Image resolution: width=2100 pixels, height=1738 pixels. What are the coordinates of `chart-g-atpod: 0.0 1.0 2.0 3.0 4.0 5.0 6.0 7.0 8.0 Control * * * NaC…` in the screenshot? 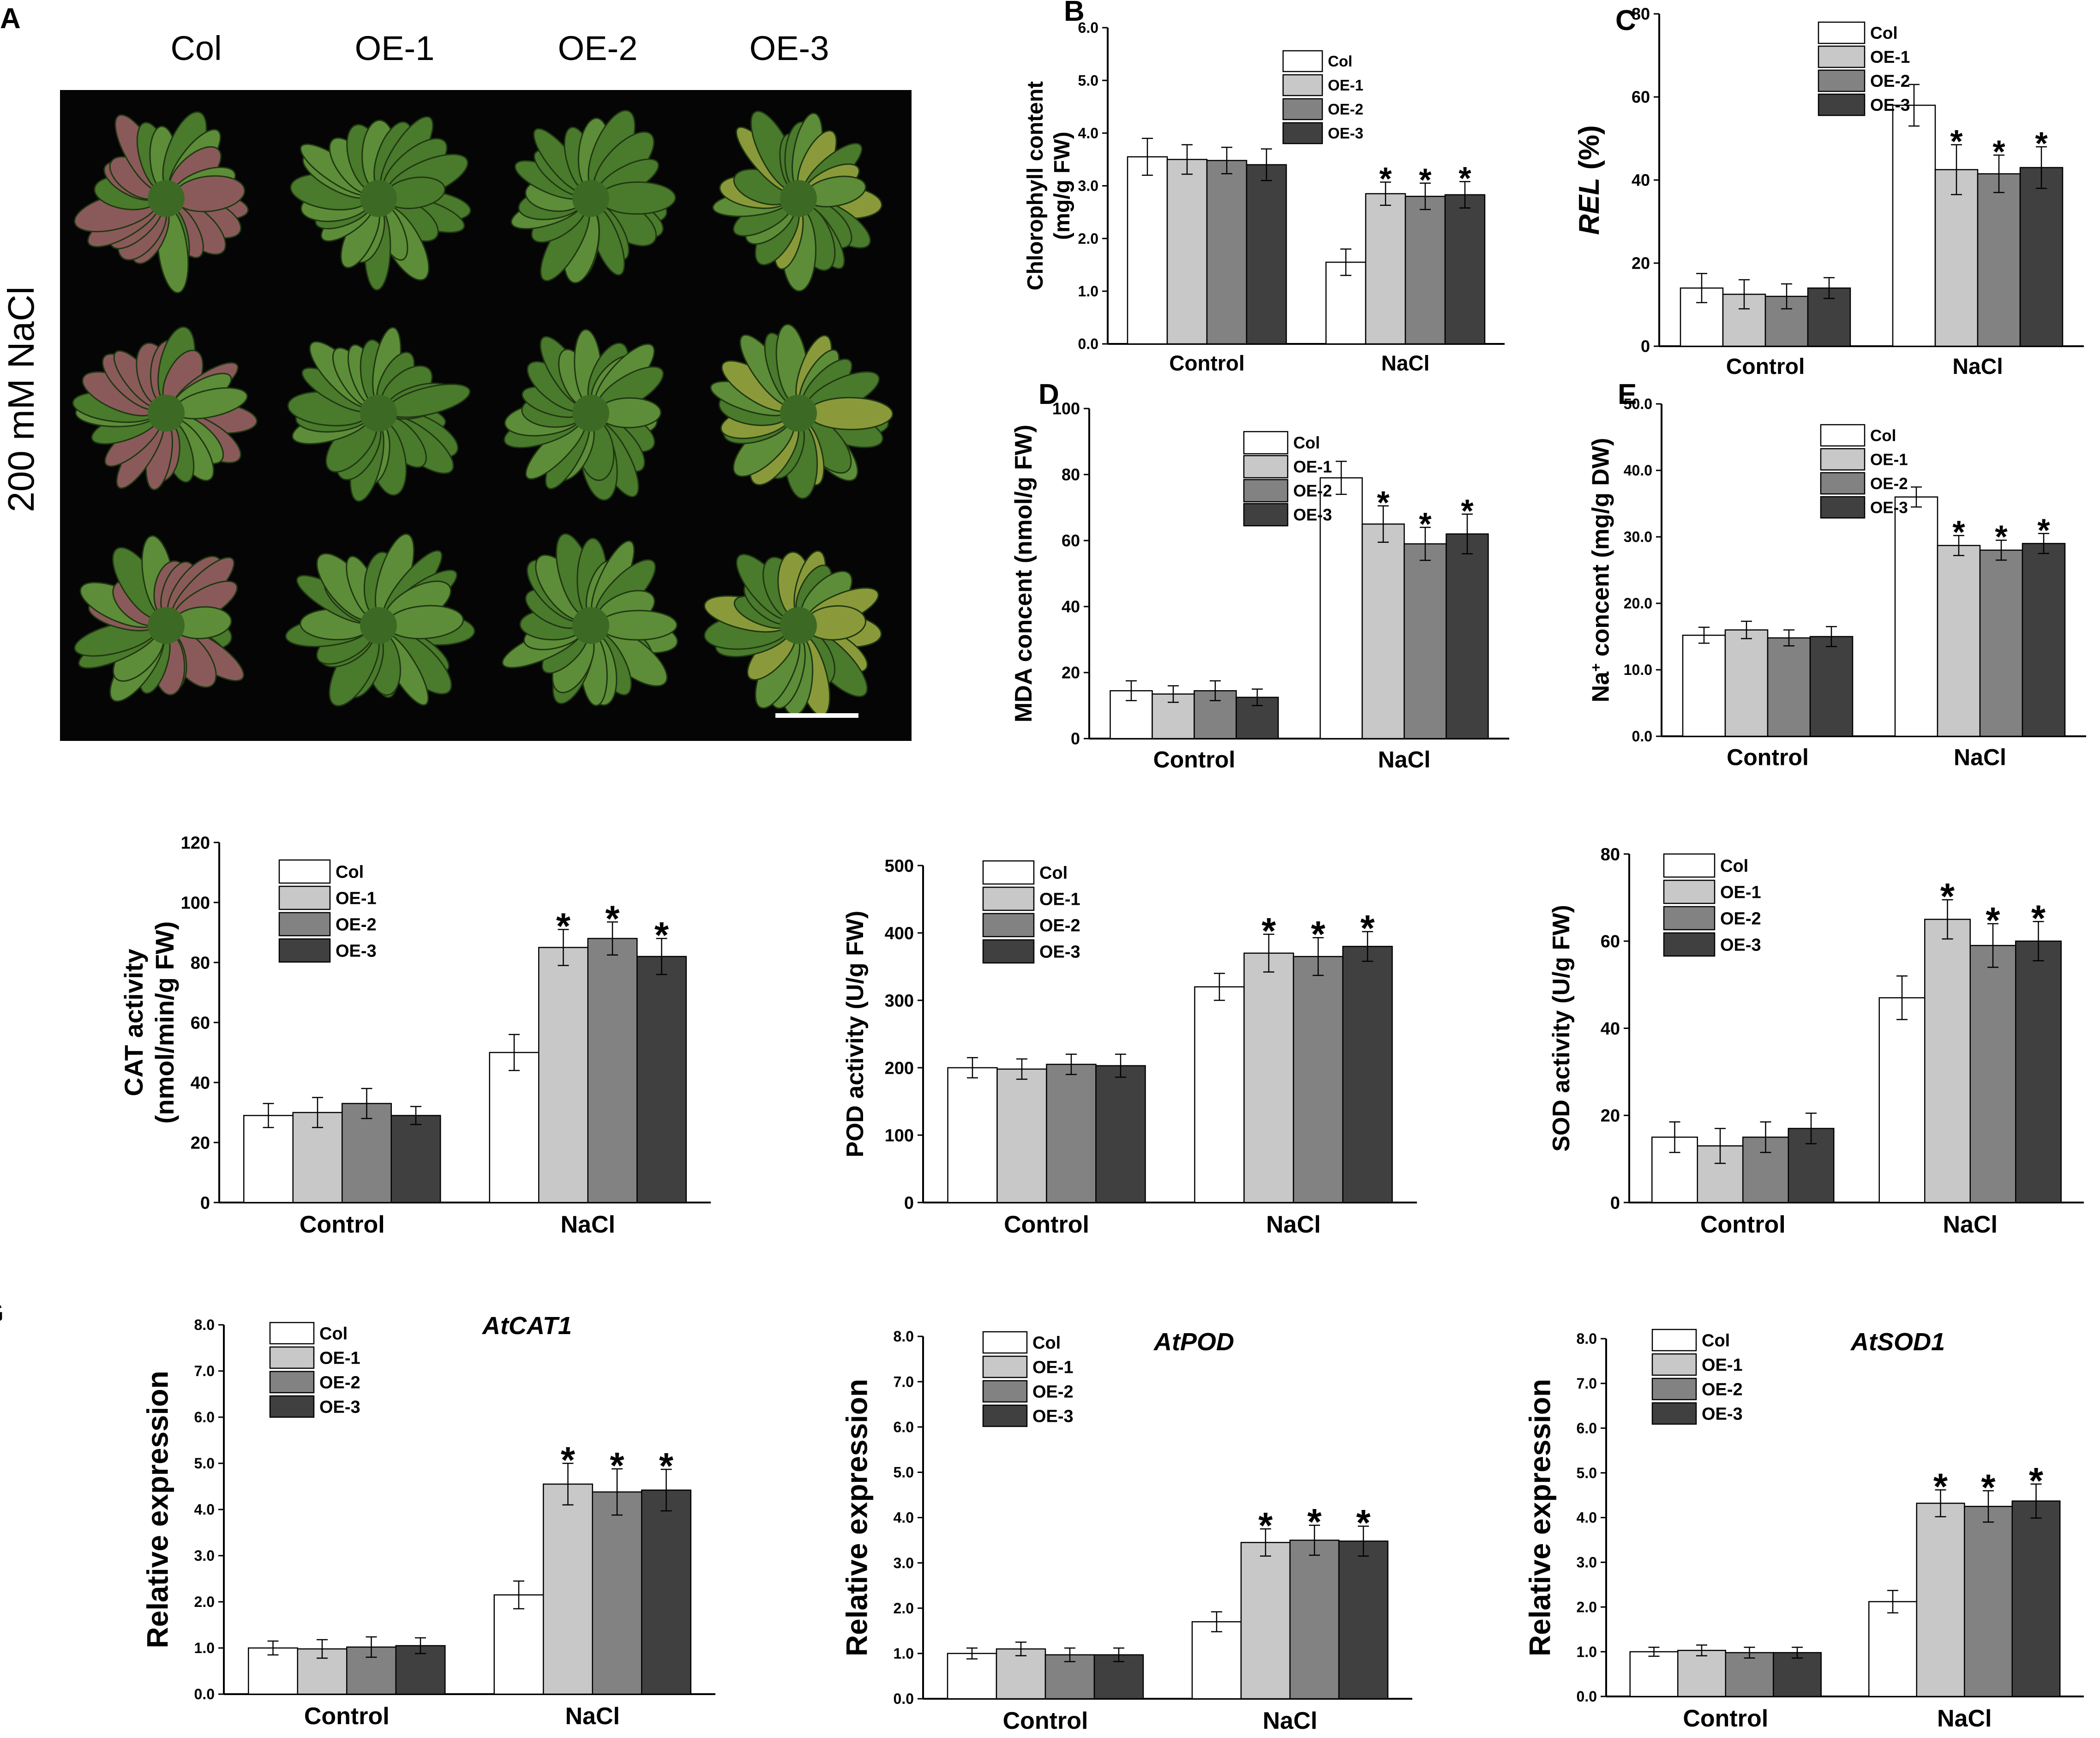 It's located at (1126, 1531).